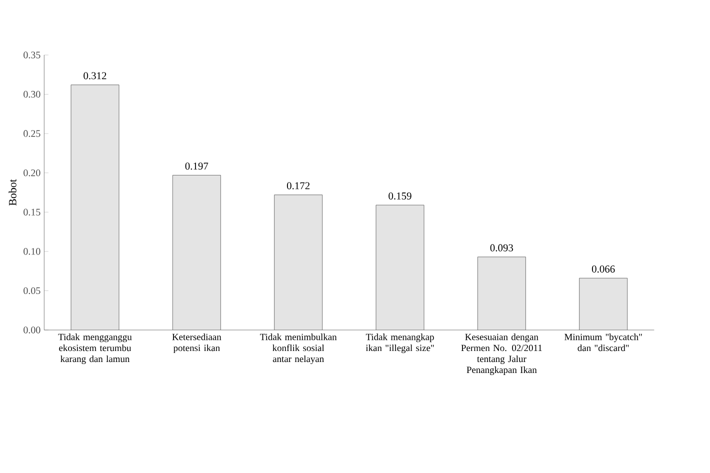 The image size is (710, 473). What do you see at coordinates (32, 212) in the screenshot?
I see `y-tick-label: 0.15` at bounding box center [32, 212].